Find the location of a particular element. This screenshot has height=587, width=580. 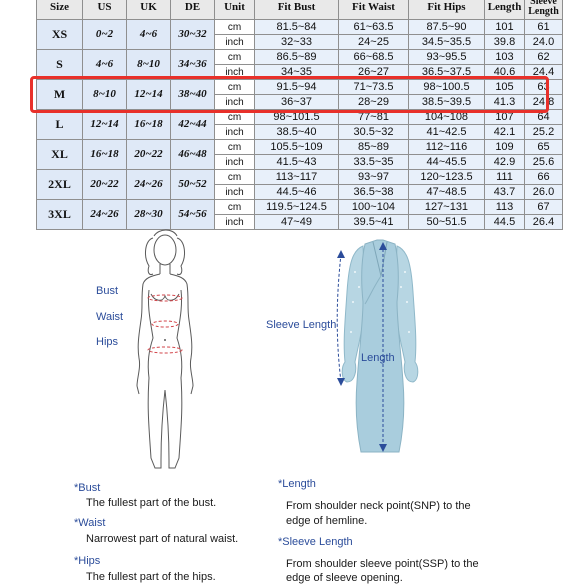

selected-size-highlight is located at coordinates (289, 94).